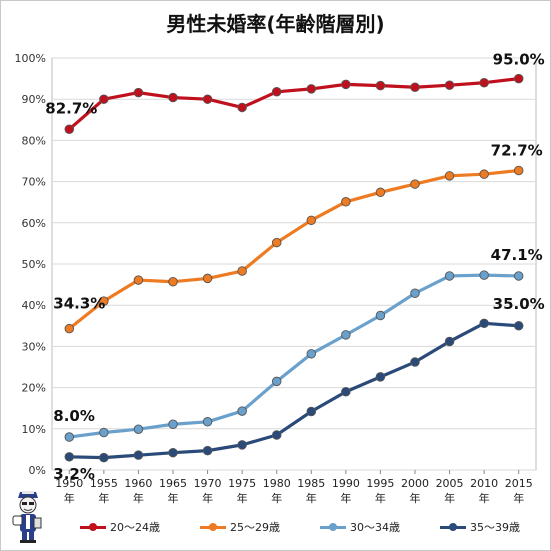 The height and width of the screenshot is (551, 551). I want to click on y-tick-label: 100%, so click(30, 58).